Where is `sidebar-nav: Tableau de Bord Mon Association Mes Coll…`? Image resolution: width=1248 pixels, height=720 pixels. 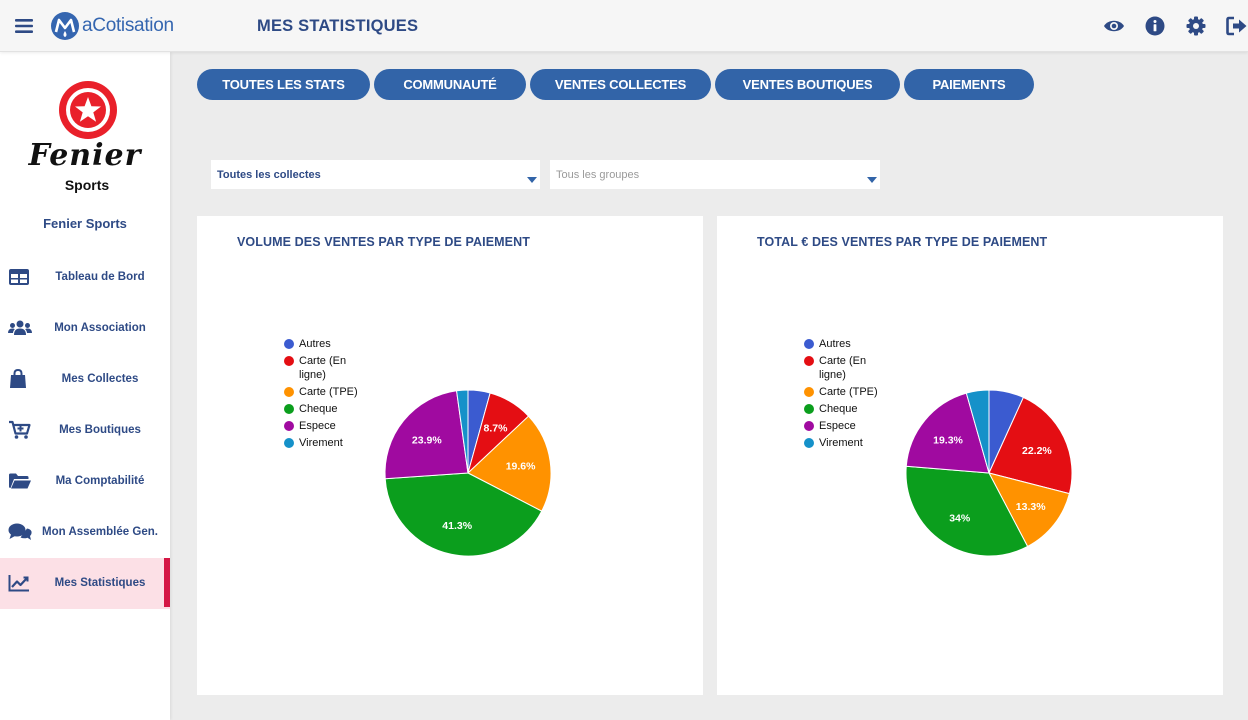 sidebar-nav: Tableau de Bord Mon Association Mes Coll… is located at coordinates (85, 430).